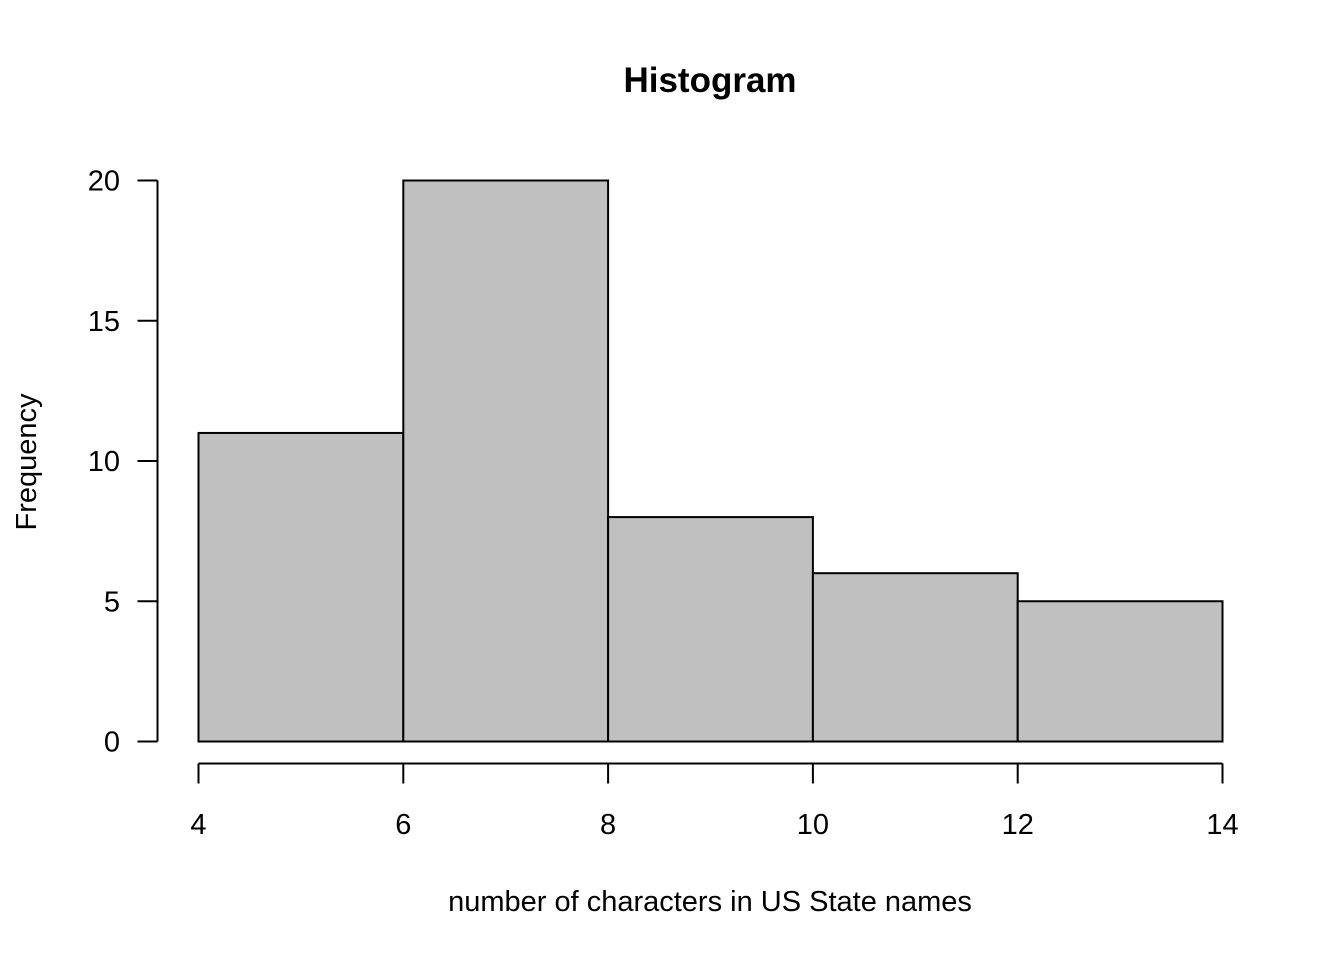 The height and width of the screenshot is (960, 1344). I want to click on x-tick-label: 14, so click(1222, 825).